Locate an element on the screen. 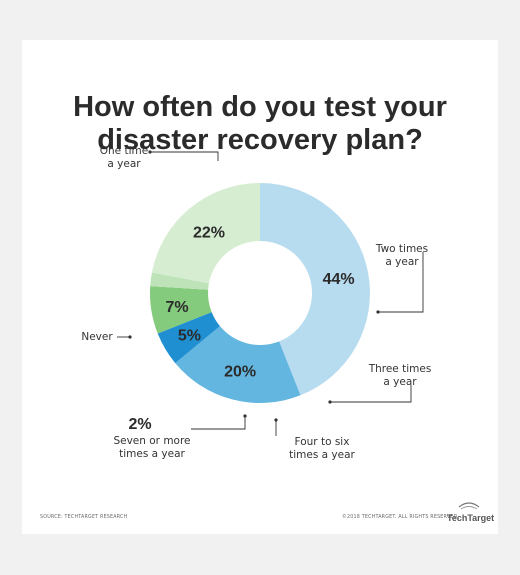 This screenshot has width=520, height=575. leader-line-one-time-a-year is located at coordinates (184, 156).